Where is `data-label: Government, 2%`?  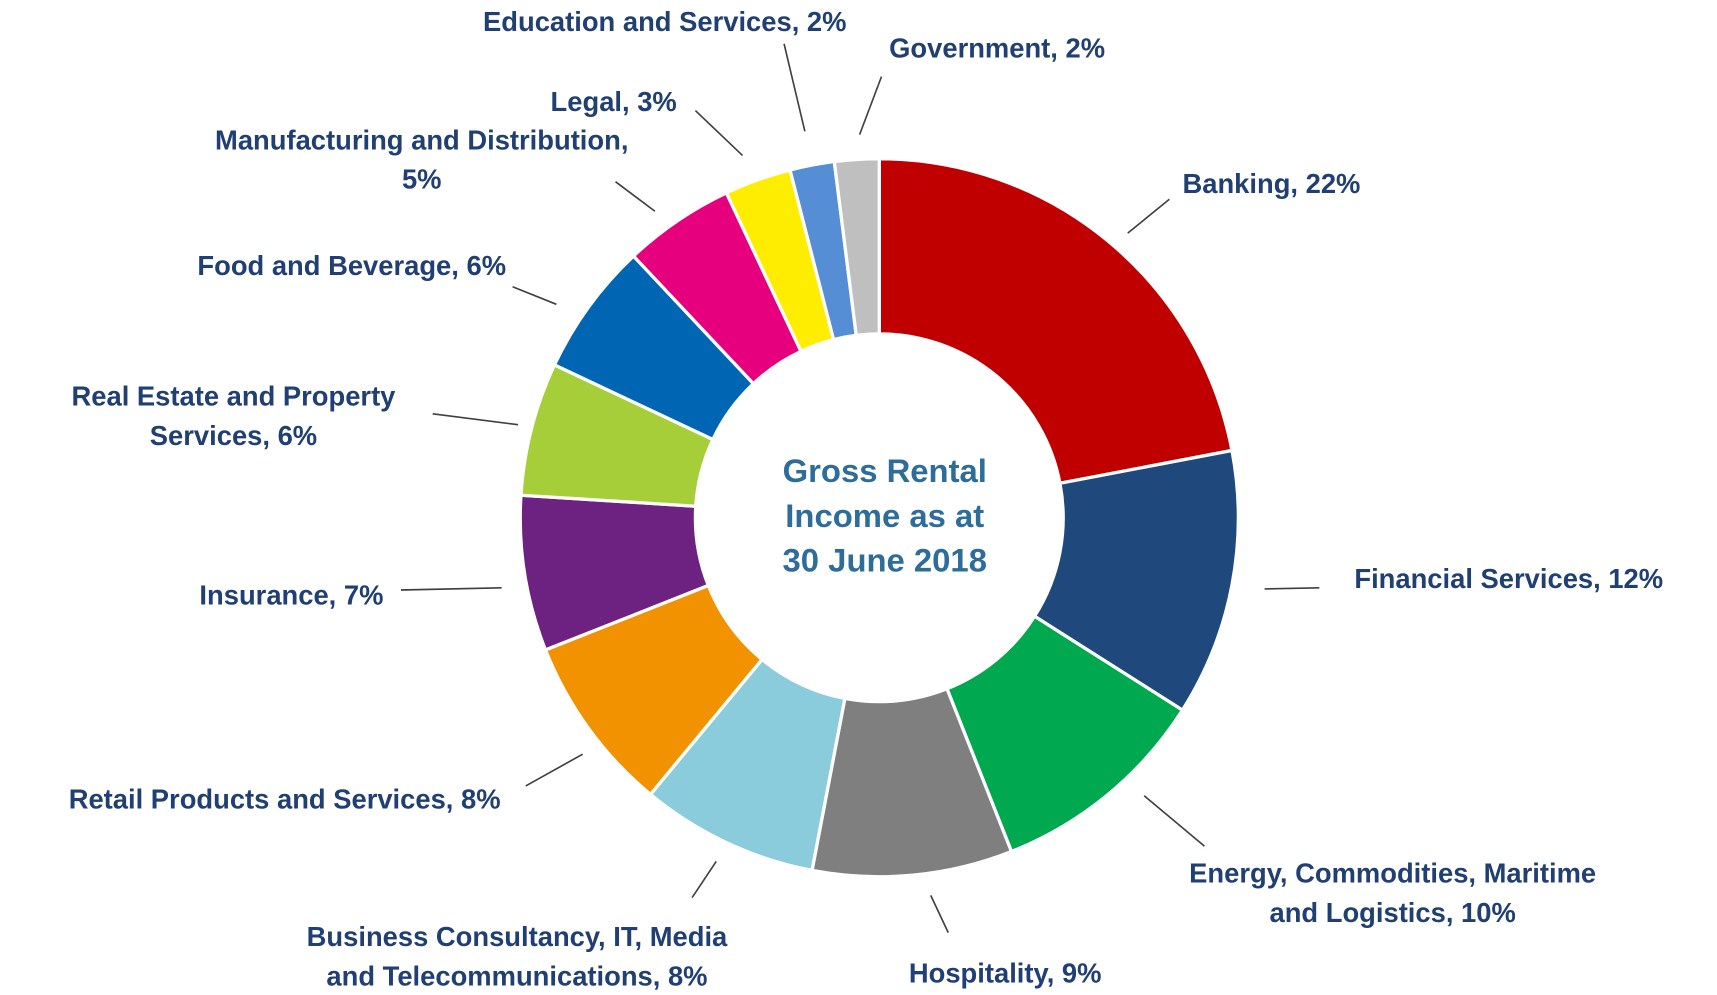 data-label: Government, 2% is located at coordinates (997, 48).